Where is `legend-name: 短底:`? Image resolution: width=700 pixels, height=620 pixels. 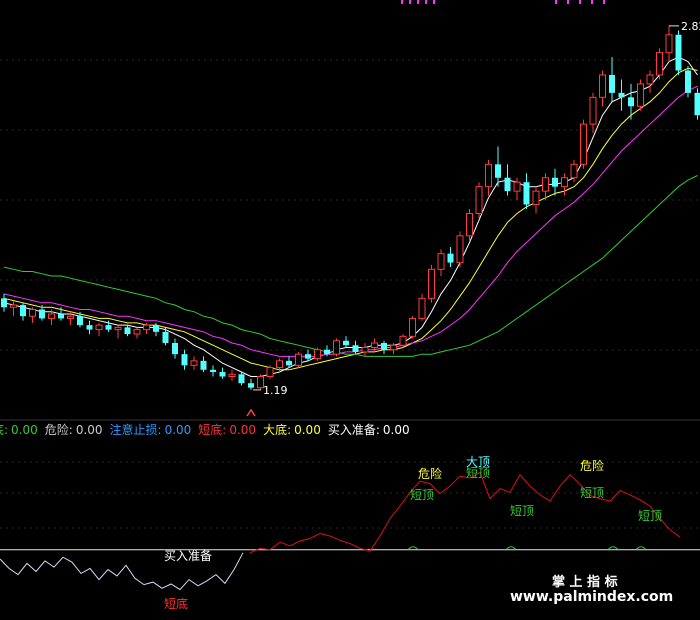 legend-name: 短底: is located at coordinates (212, 429).